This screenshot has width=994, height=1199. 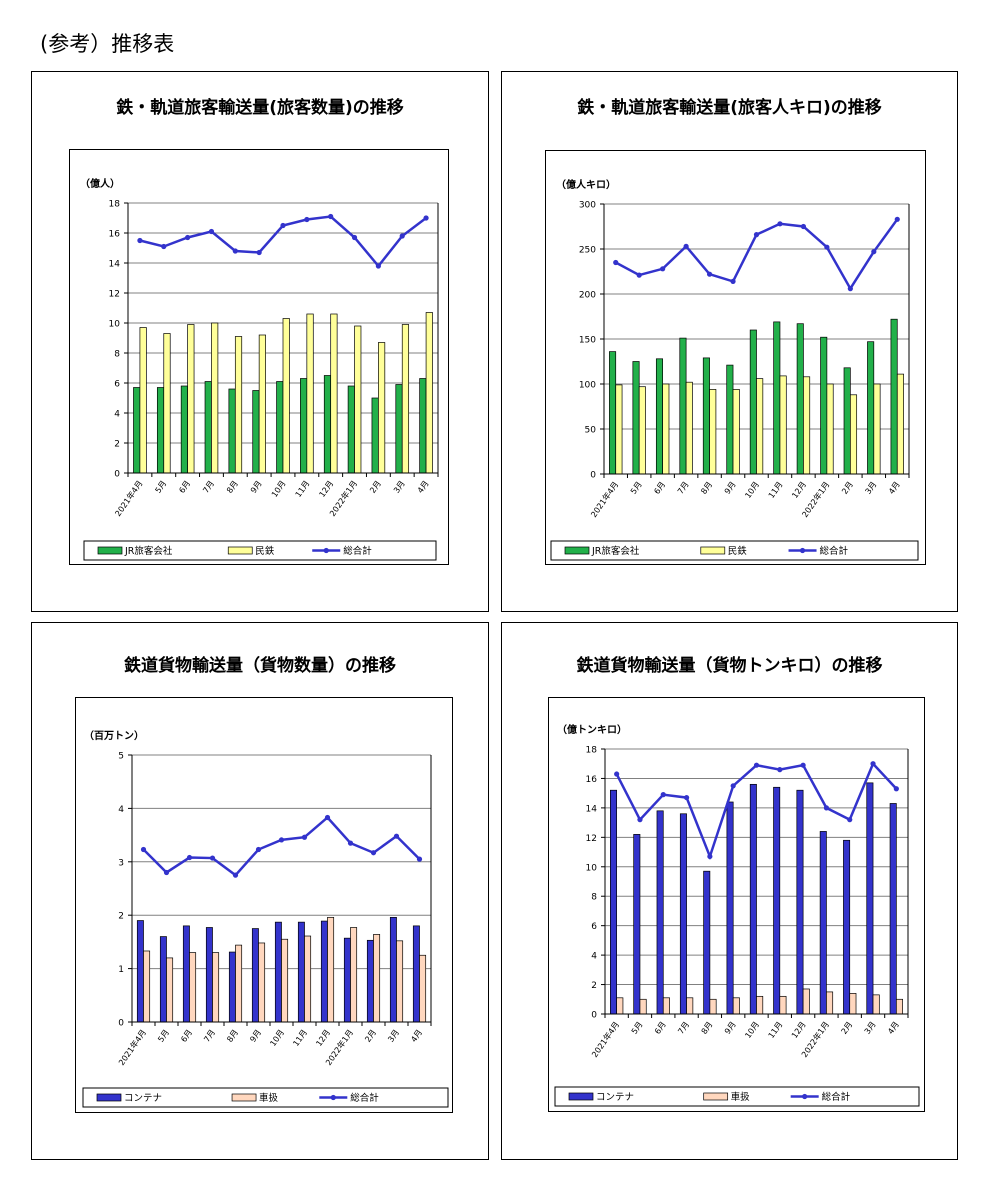 I want to click on legend-label: 民鉄, so click(x=265, y=551).